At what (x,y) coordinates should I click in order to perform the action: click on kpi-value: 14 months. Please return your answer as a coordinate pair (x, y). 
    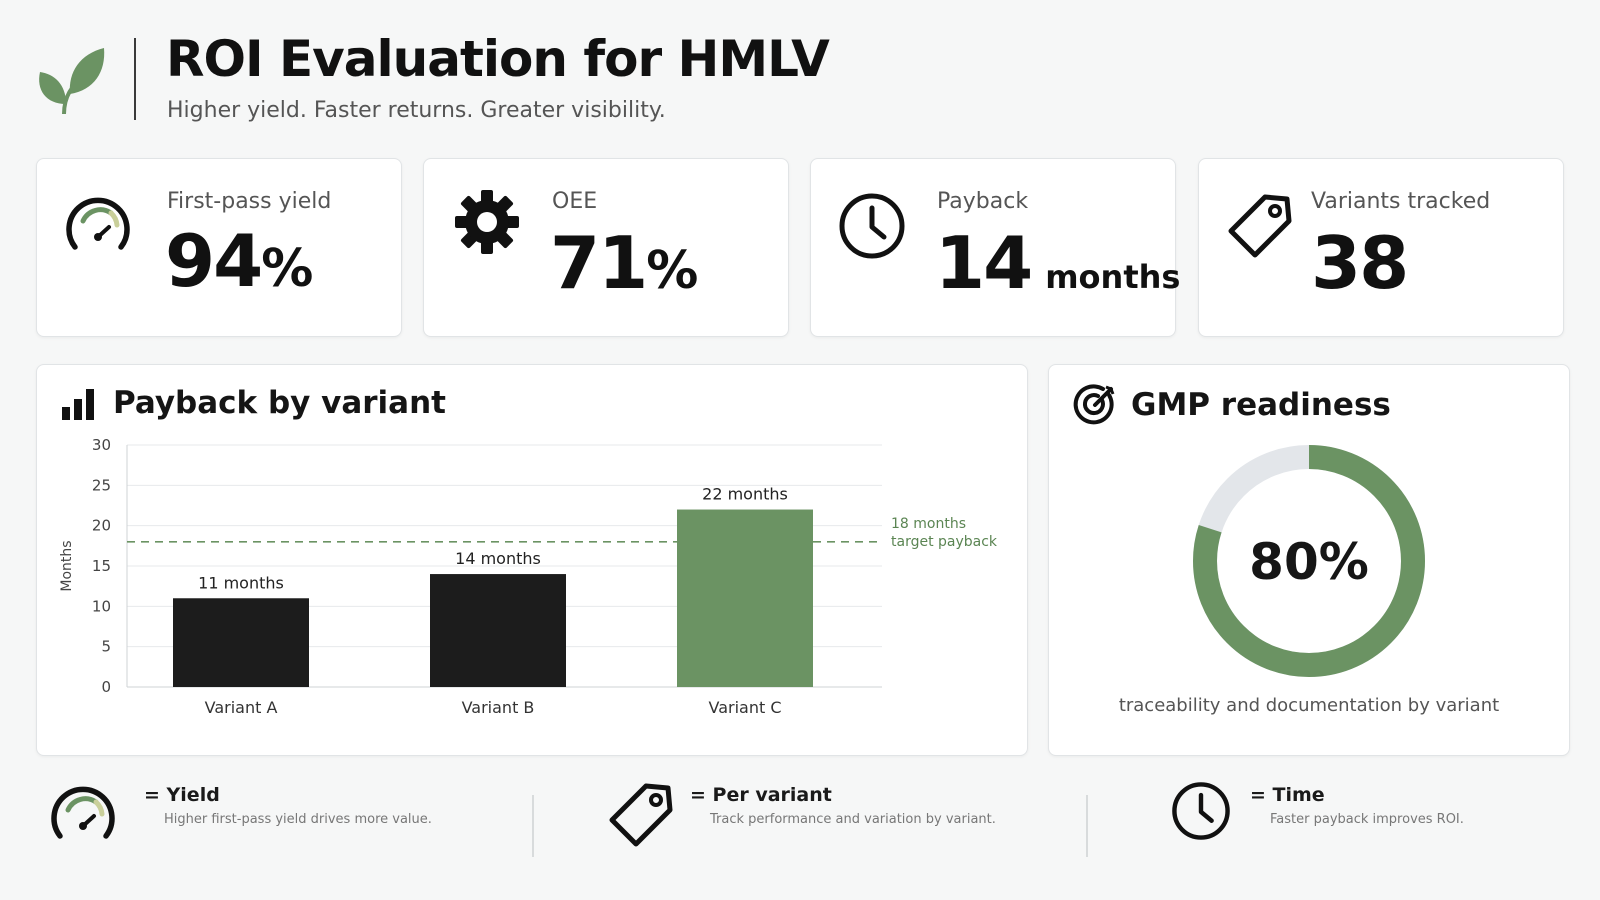
    Looking at the image, I should click on (1058, 263).